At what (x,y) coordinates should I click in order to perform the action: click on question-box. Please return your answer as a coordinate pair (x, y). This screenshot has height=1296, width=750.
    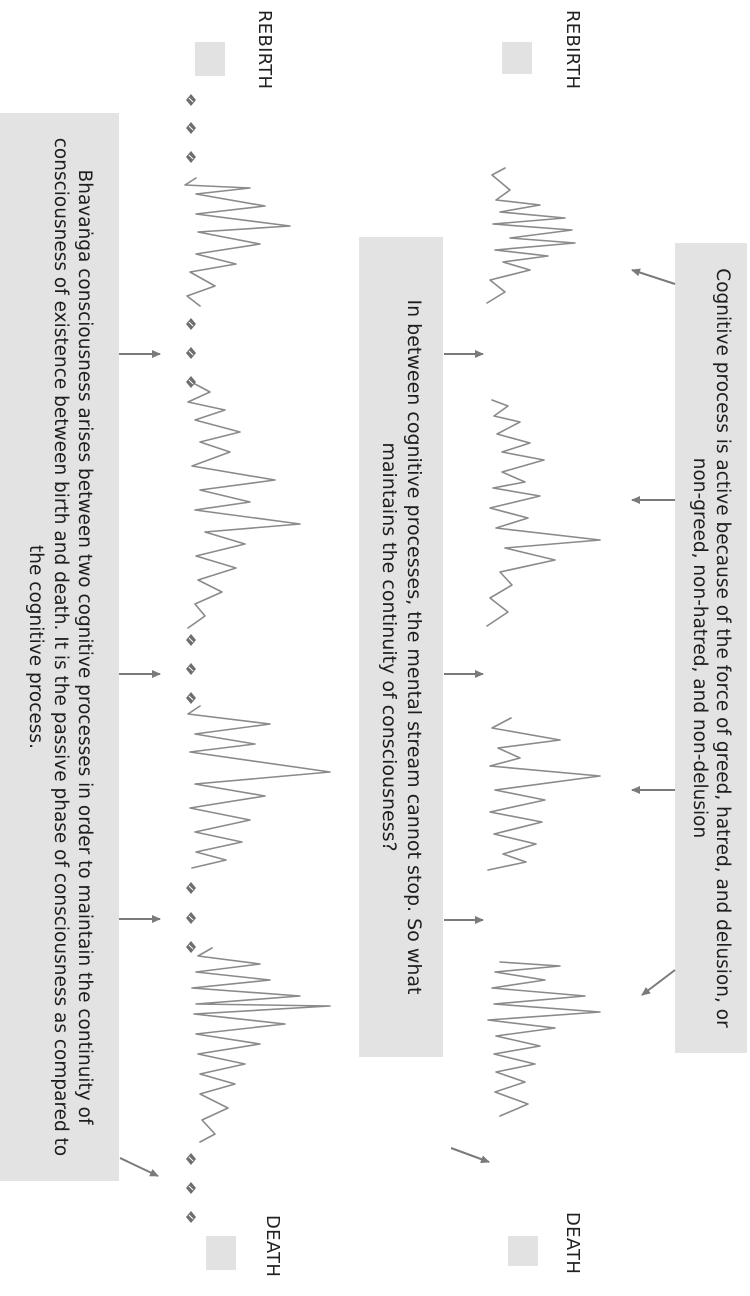
    Looking at the image, I should click on (401, 647).